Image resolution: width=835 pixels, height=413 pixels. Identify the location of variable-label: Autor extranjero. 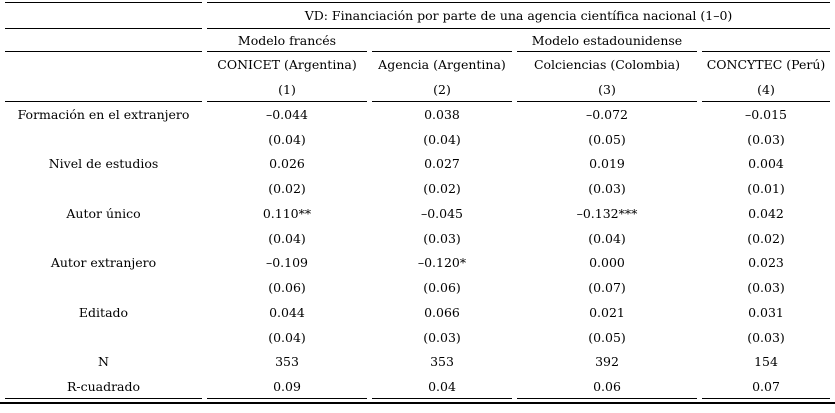
(103, 263).